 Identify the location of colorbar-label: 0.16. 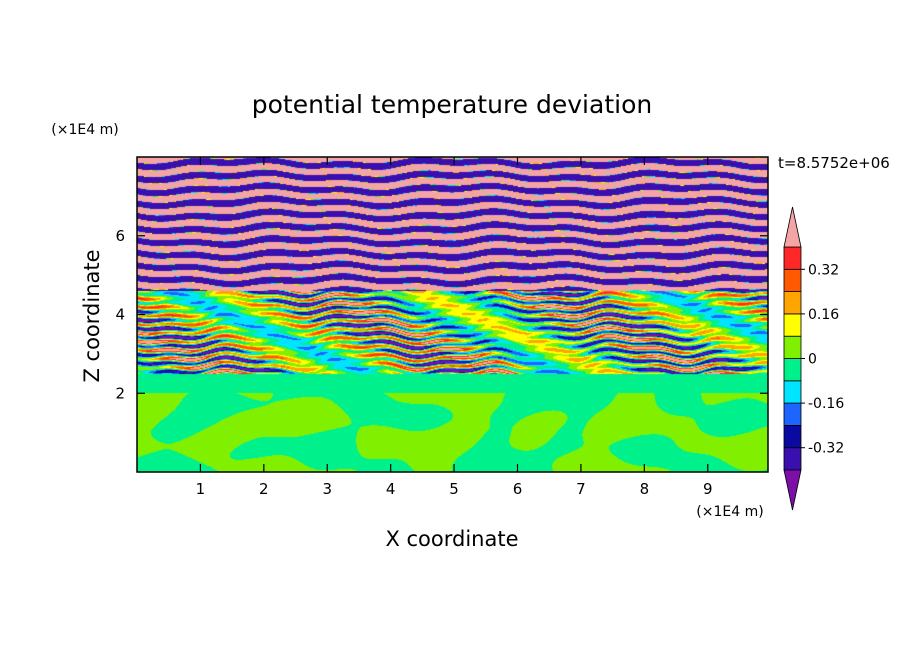
(823, 315).